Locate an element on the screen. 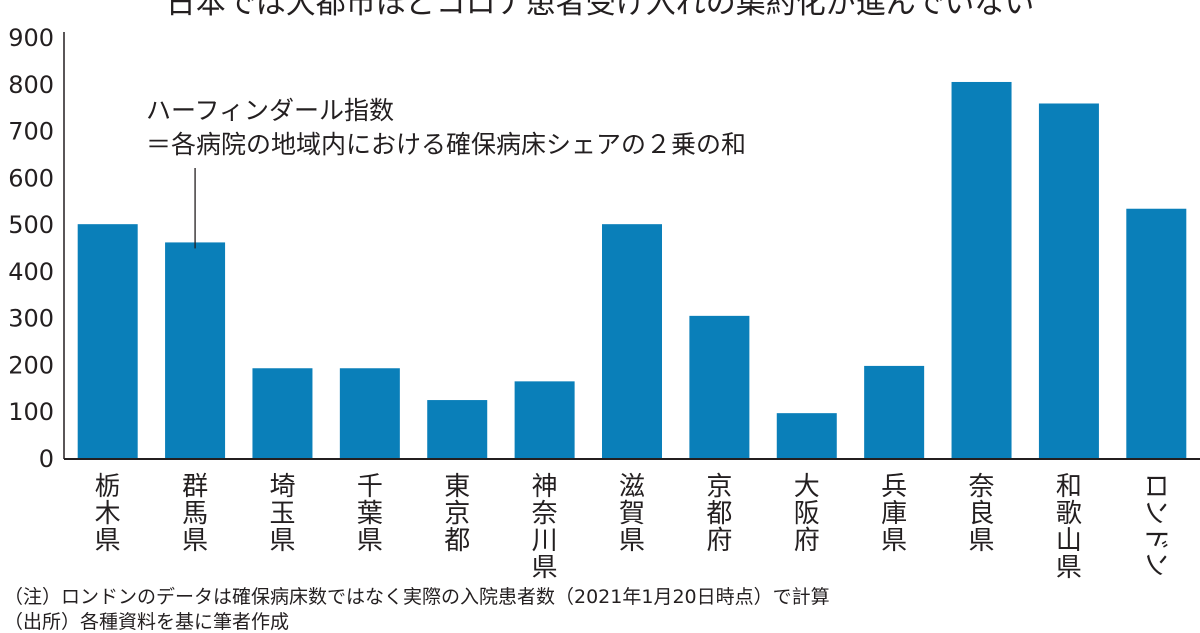  source-note: （出所）各種資料を基に筆者作成 is located at coordinates (147, 622).